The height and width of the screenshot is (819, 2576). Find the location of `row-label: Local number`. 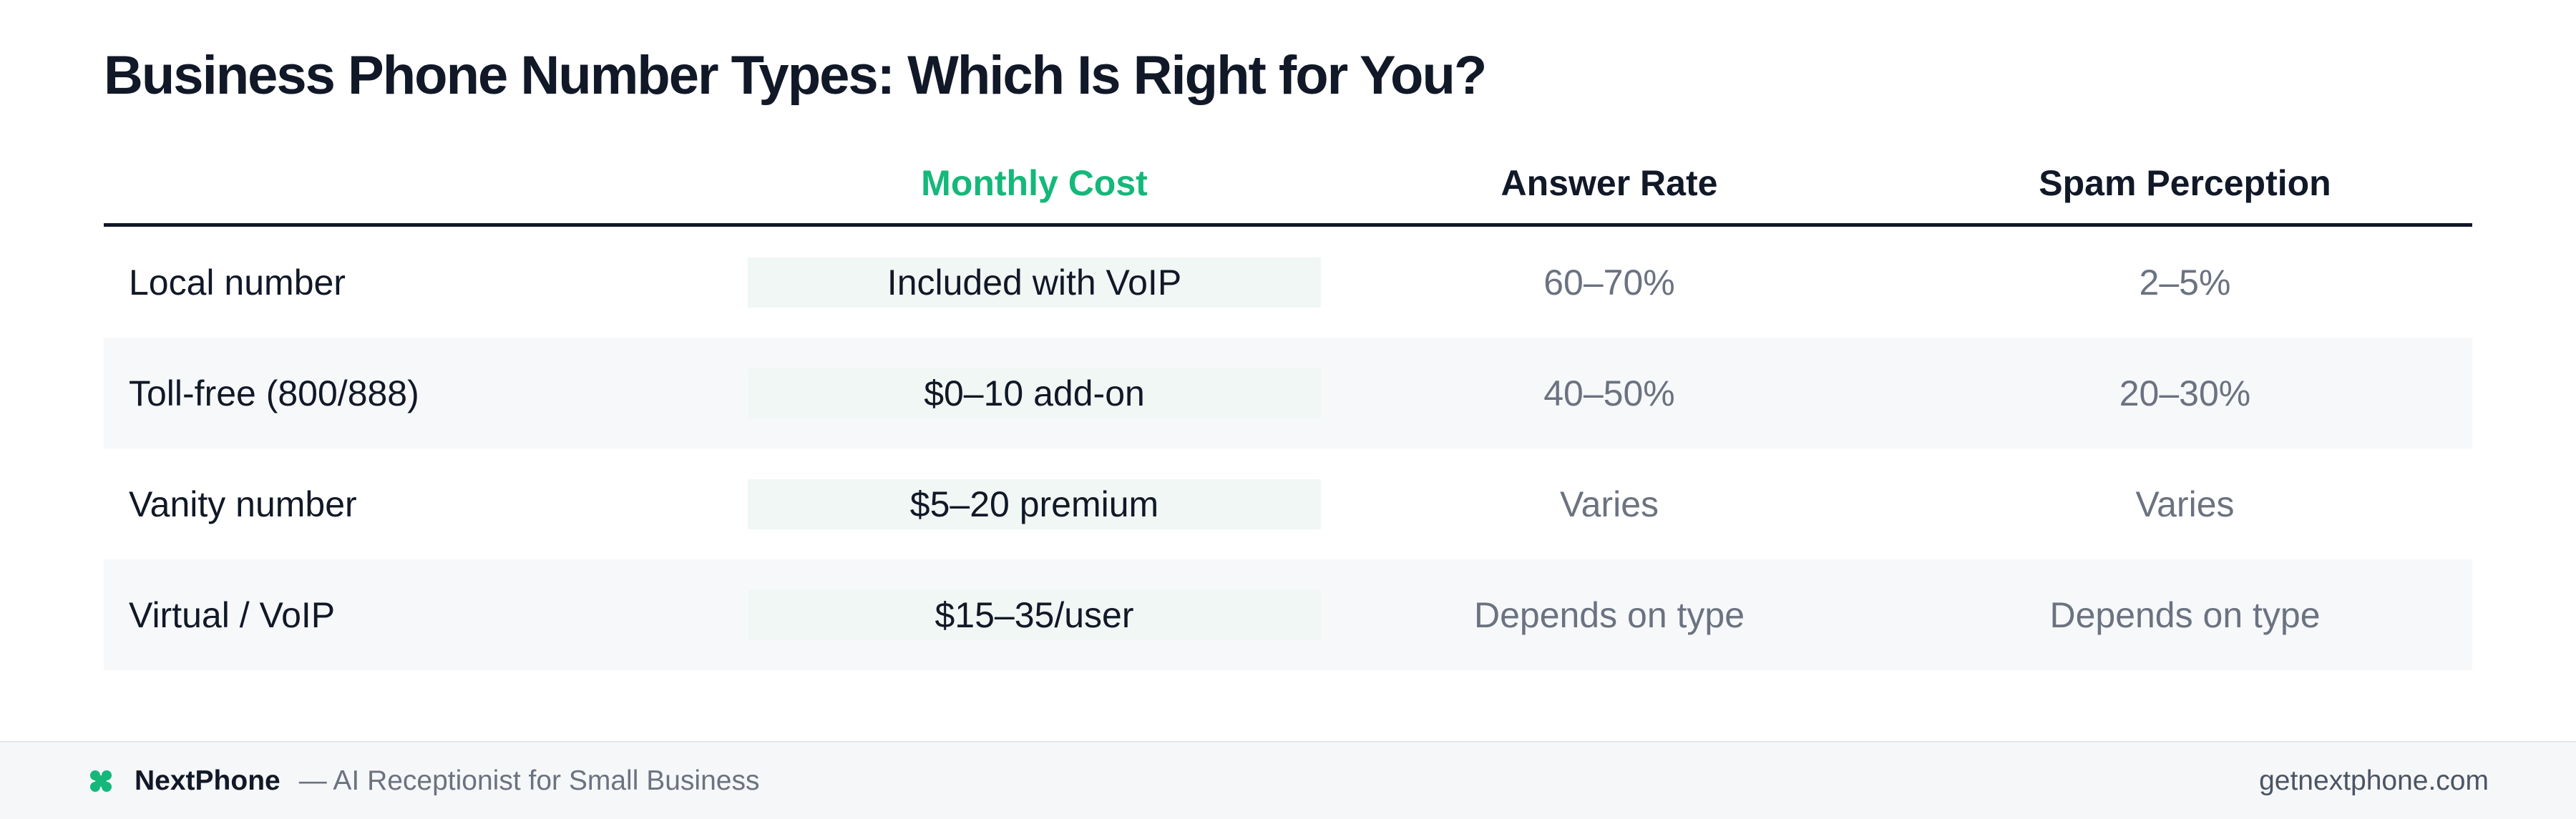

row-label: Local number is located at coordinates (237, 282).